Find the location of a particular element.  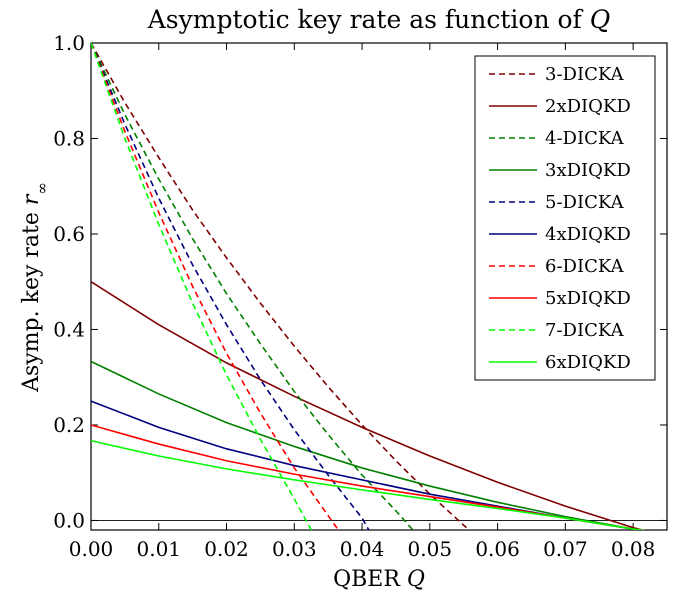

y-tick-label: 0.8 is located at coordinates (69, 138).